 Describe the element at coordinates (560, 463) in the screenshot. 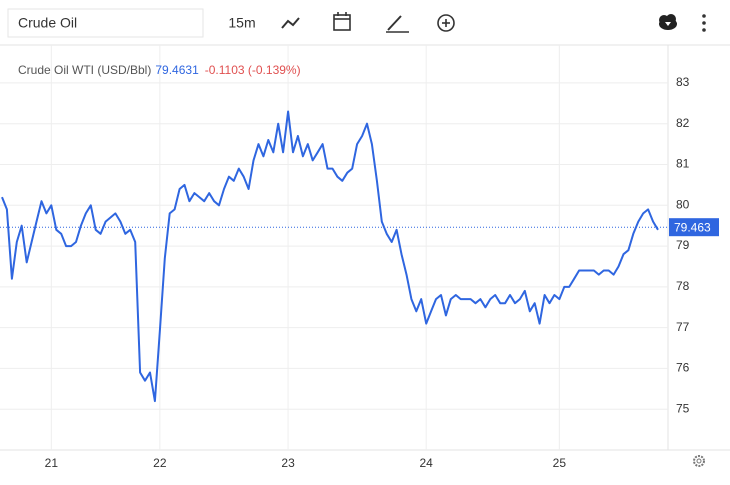

I see `x-tick-label: 25` at that location.